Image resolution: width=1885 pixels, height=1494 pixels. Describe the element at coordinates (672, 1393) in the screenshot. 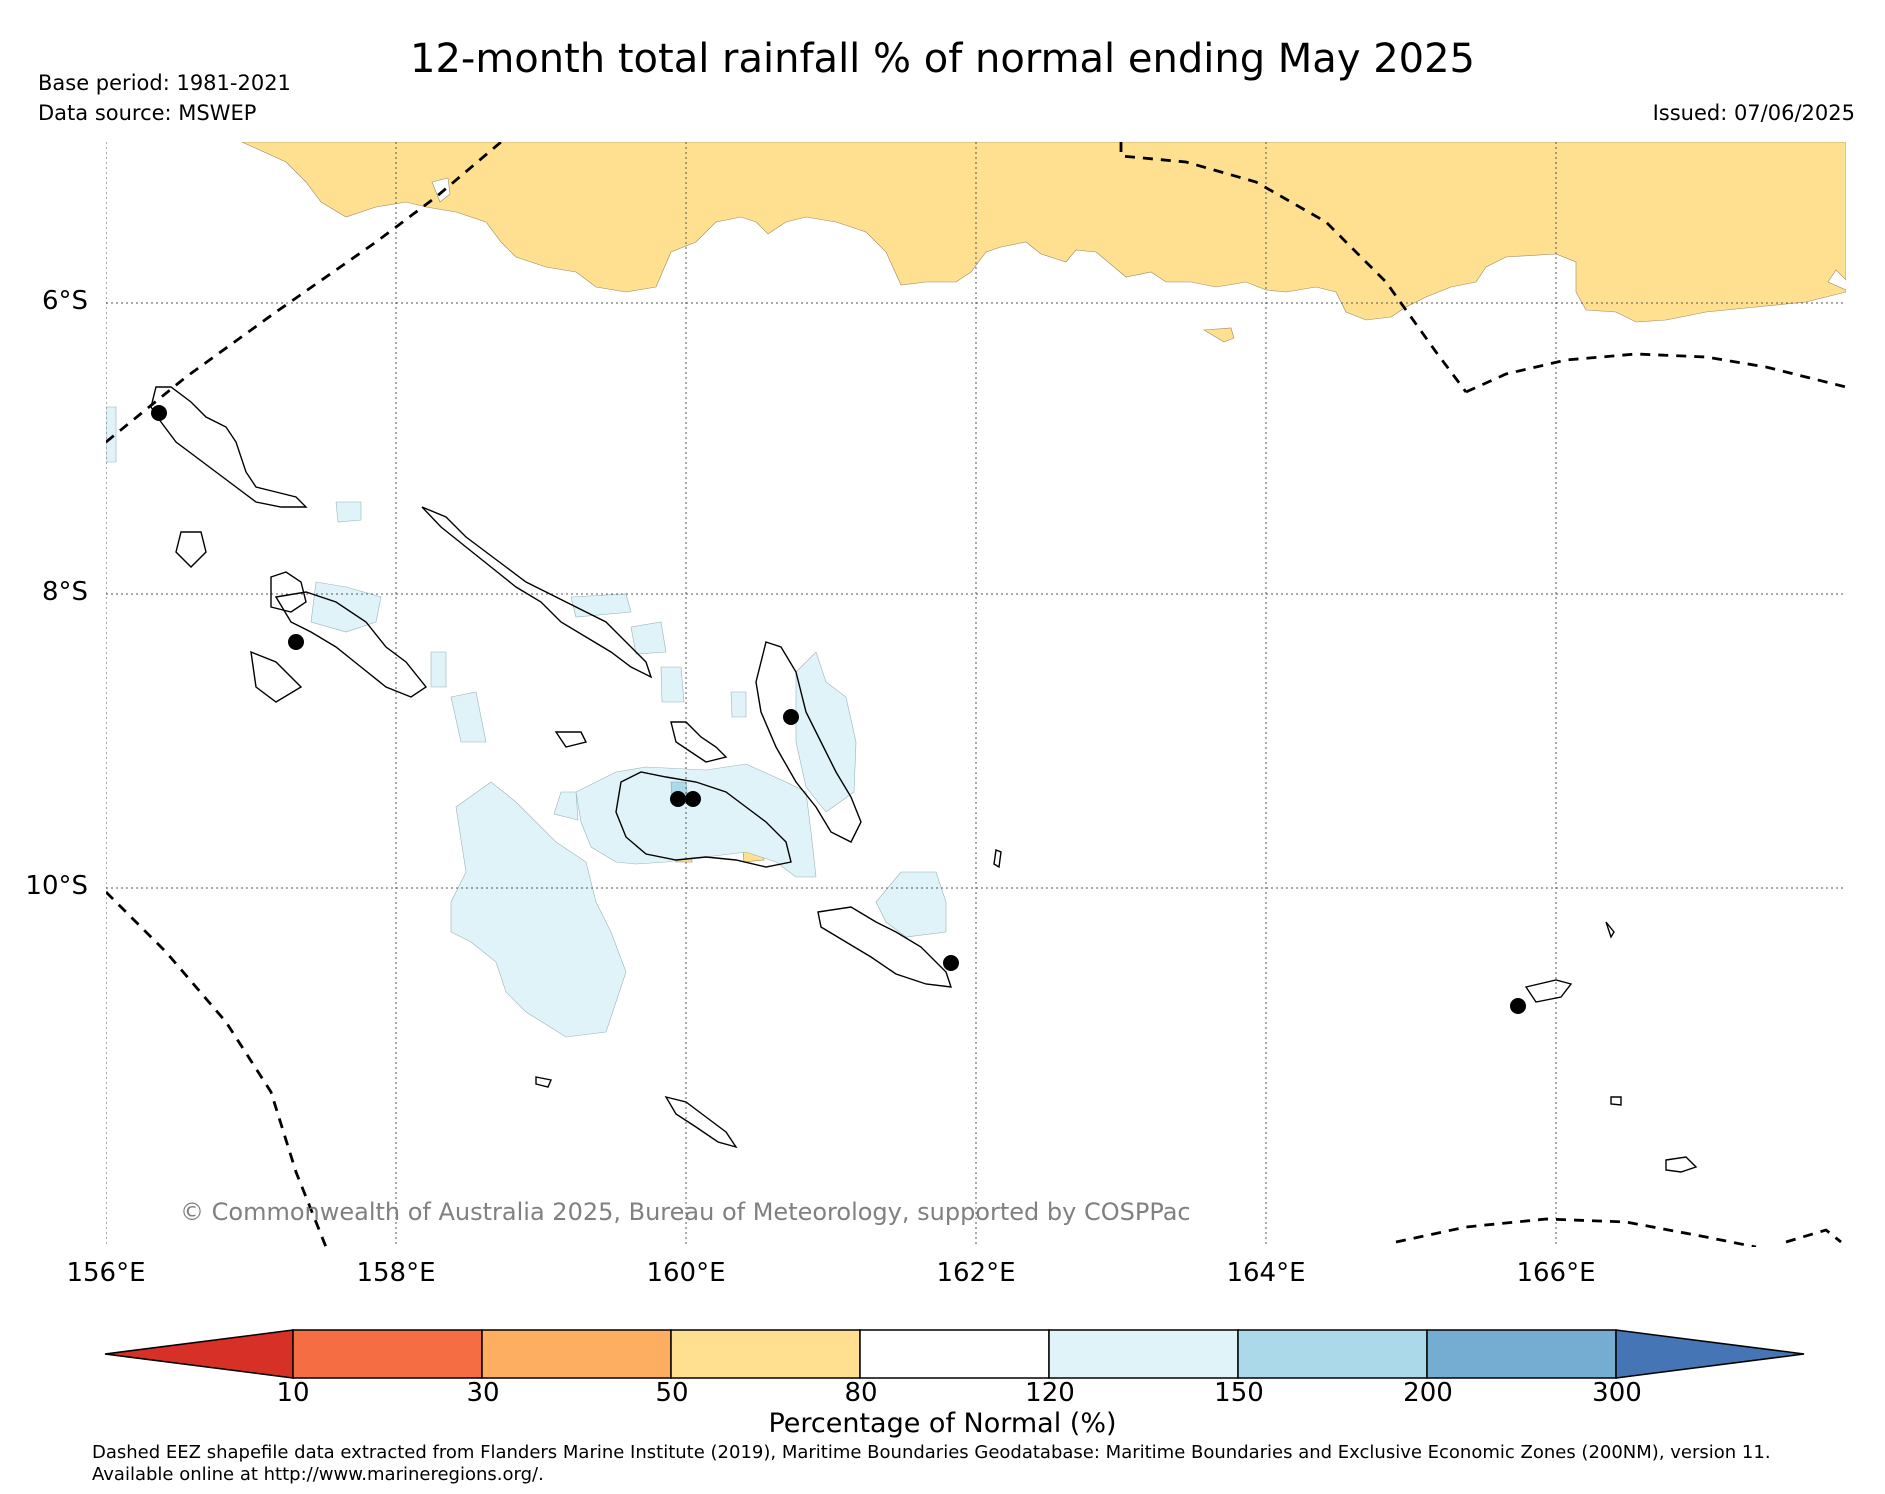

I see `colorbar-tick-50: 50` at that location.